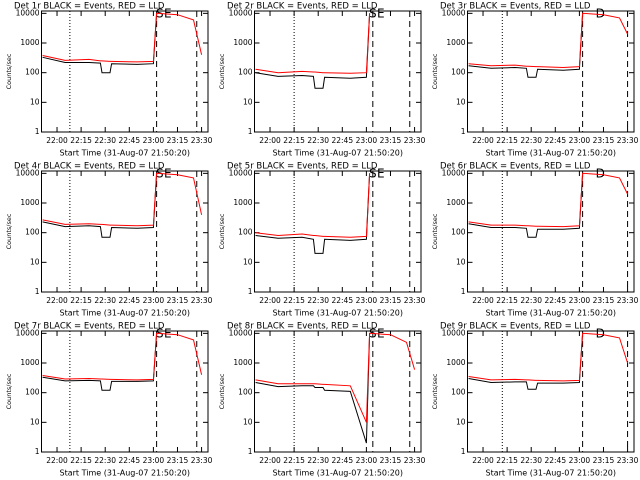 The image size is (640, 480). I want to click on chart-title: Det 3r BLACK = Events, RED = LLD, so click(515, 7).